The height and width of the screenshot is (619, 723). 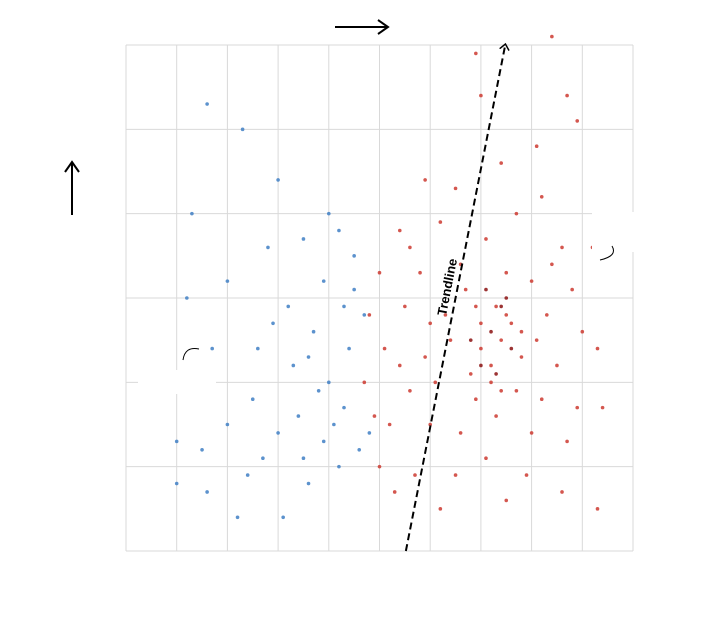 What do you see at coordinates (72, 166) in the screenshot?
I see `y-axis-arrowhead` at bounding box center [72, 166].